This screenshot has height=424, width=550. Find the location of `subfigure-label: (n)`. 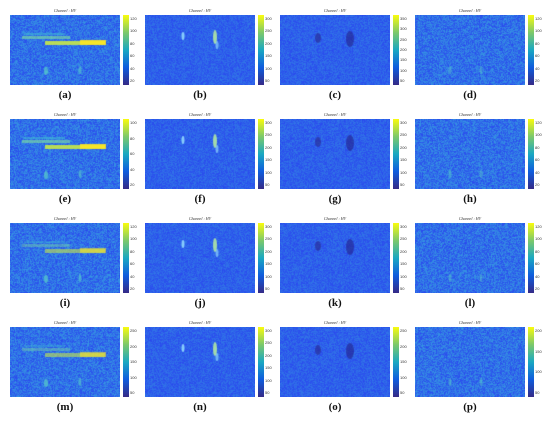

subfigure-label: (n) is located at coordinates (200, 407).